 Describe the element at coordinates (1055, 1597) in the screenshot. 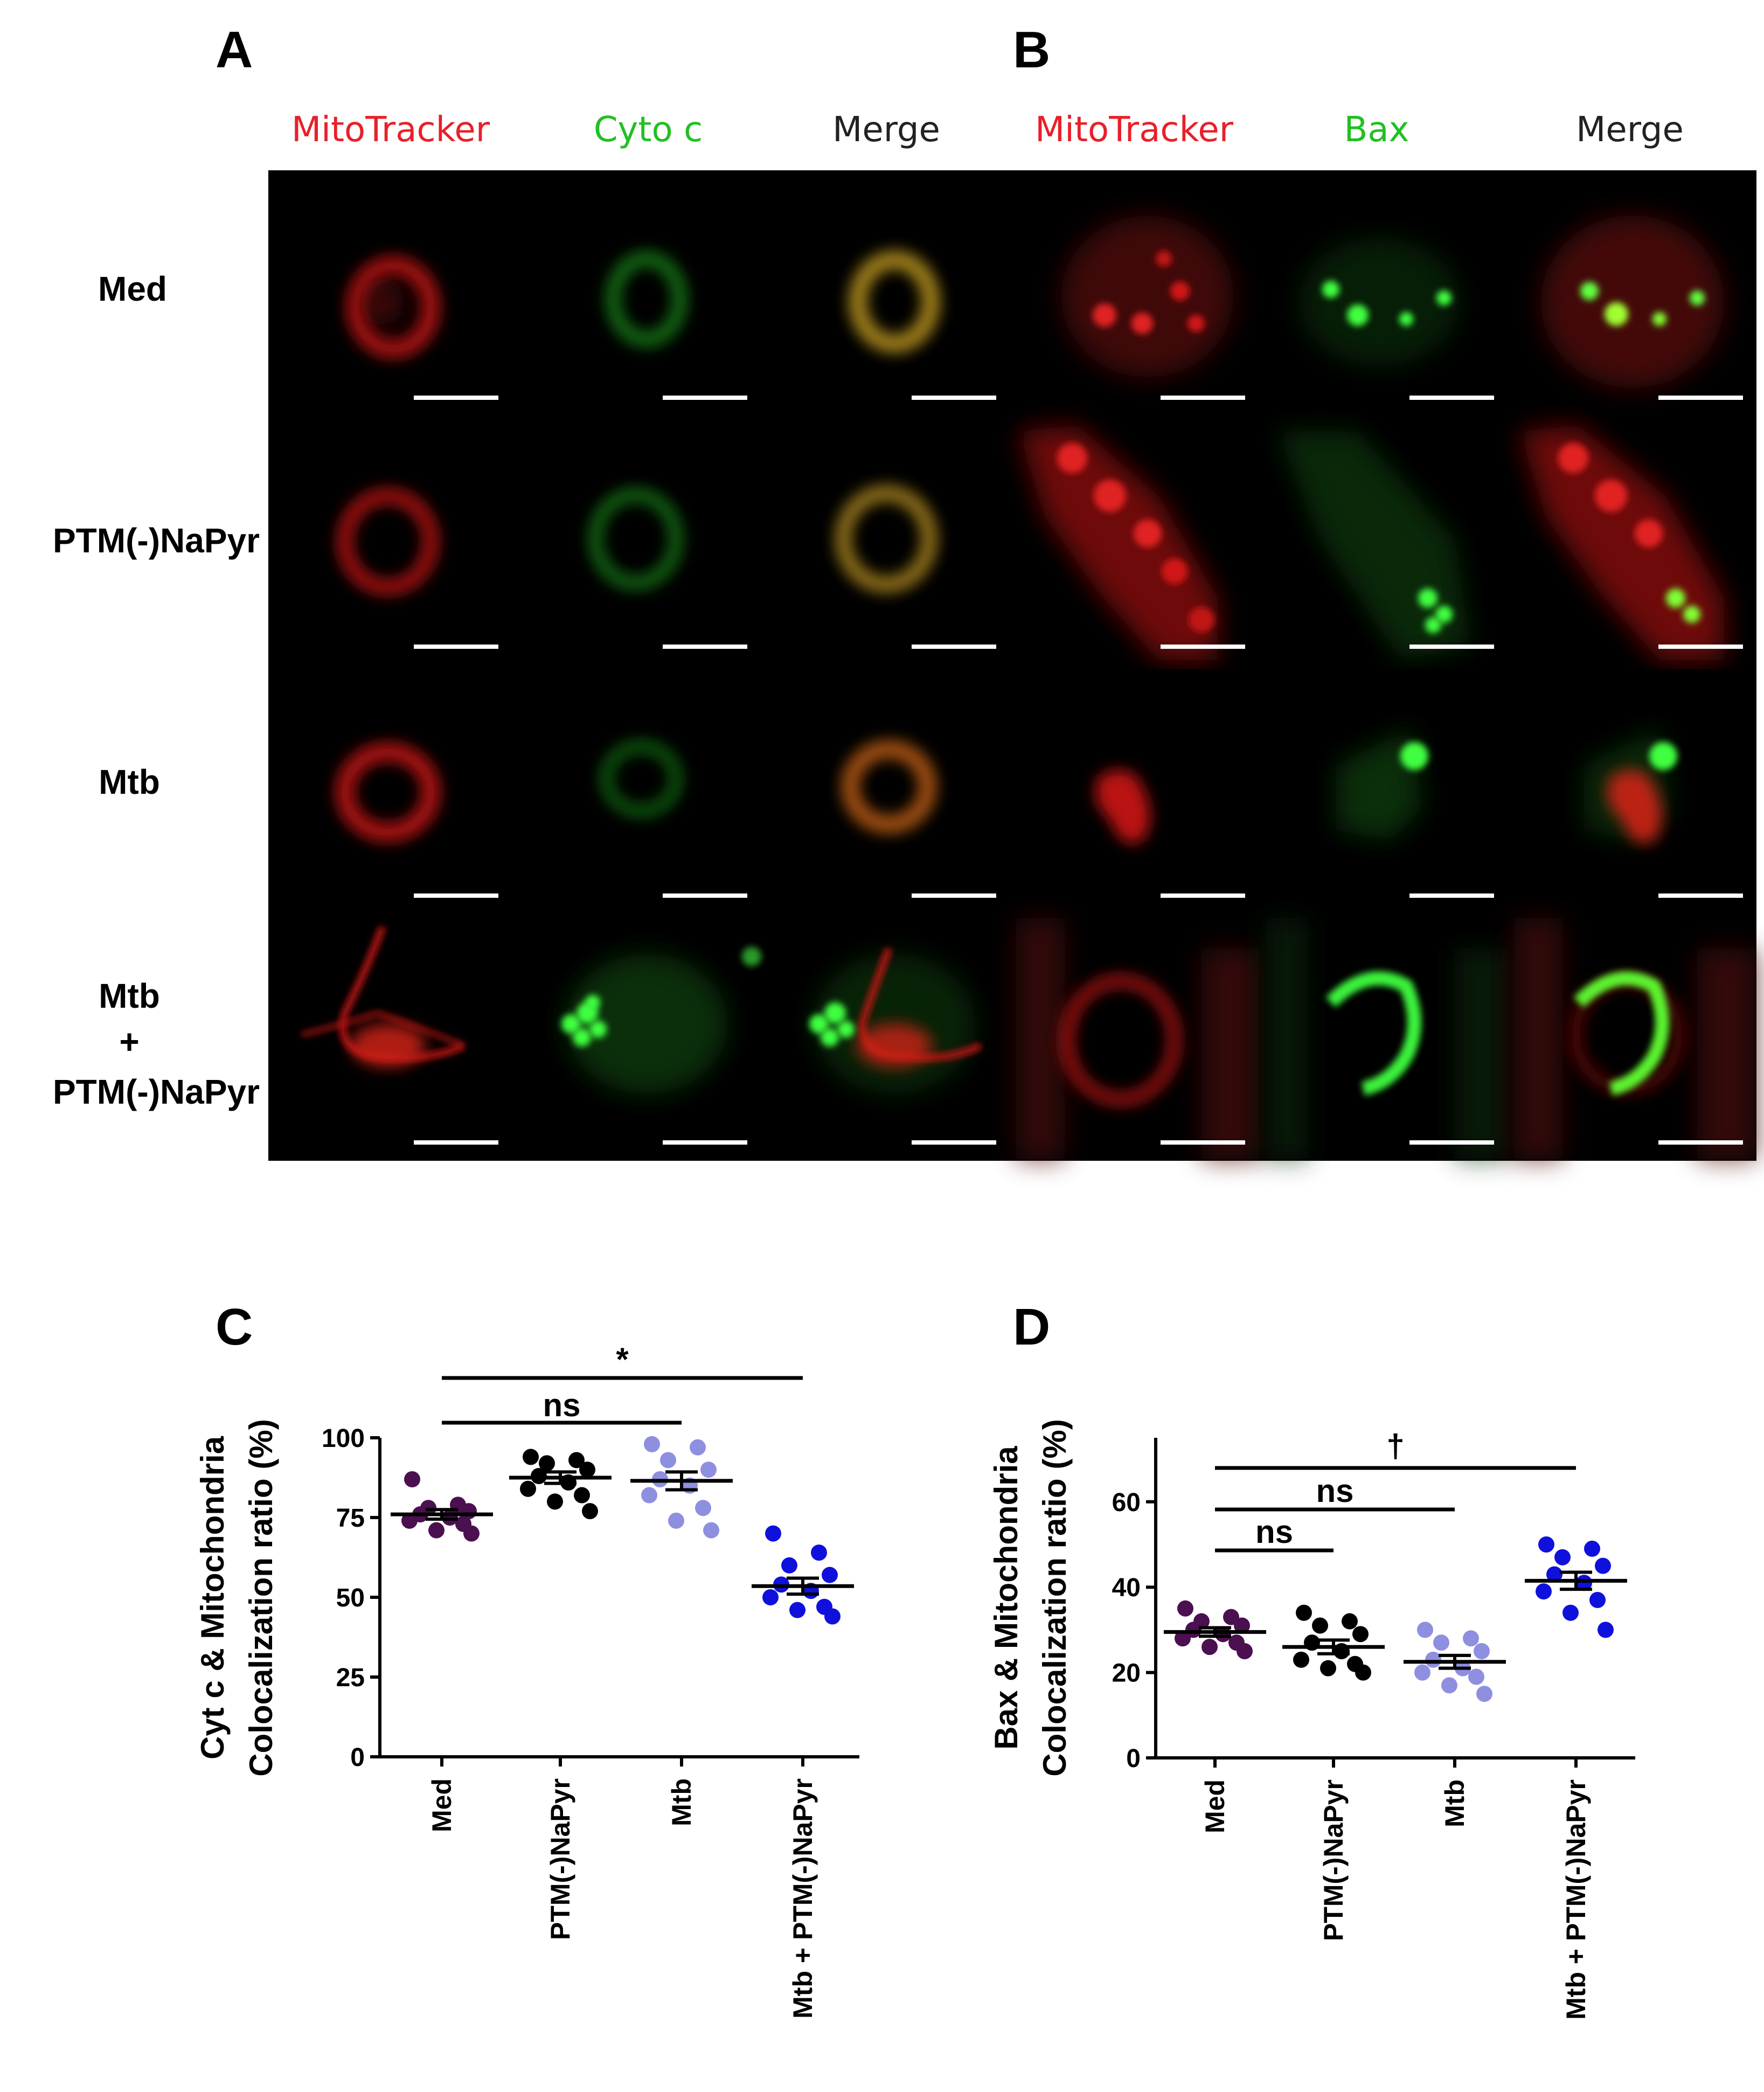

I see `y-axis-label: Colocalization ratio (%)` at that location.